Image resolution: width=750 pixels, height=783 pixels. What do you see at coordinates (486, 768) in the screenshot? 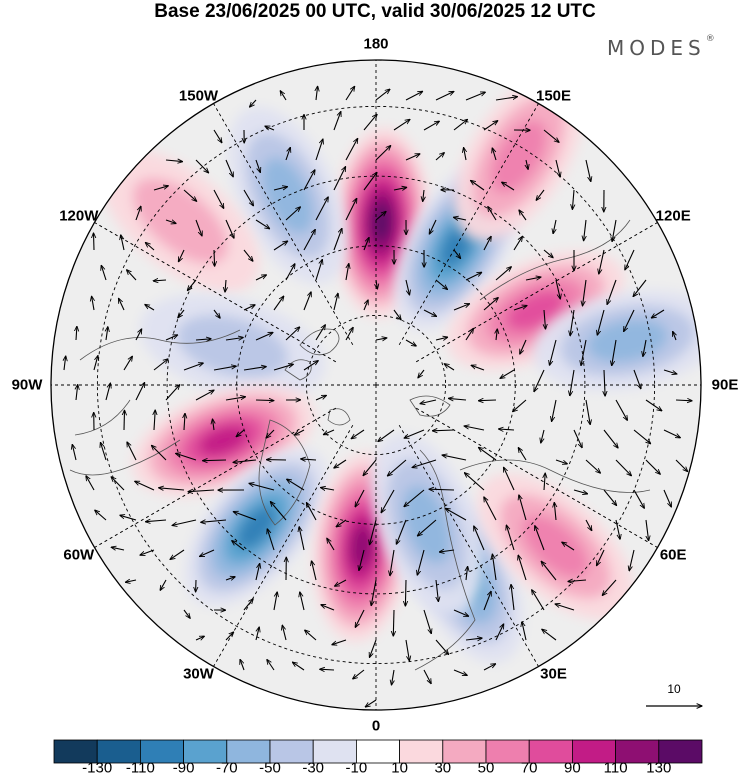
I see `colorbar-tick-label: 50` at bounding box center [486, 768].